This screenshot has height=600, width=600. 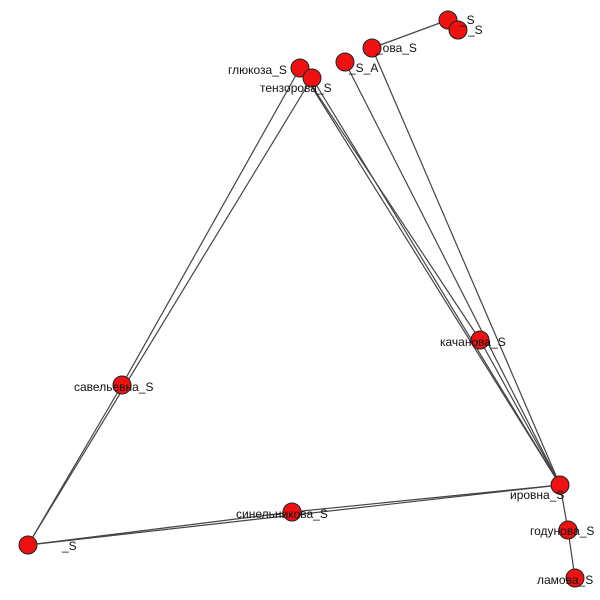 I want to click on node-topright_b, so click(x=458, y=30).